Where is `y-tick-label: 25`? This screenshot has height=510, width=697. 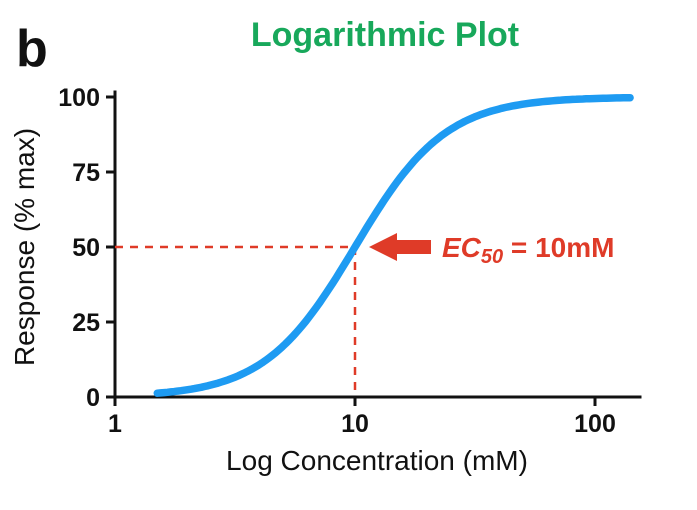 y-tick-label: 25 is located at coordinates (86, 323).